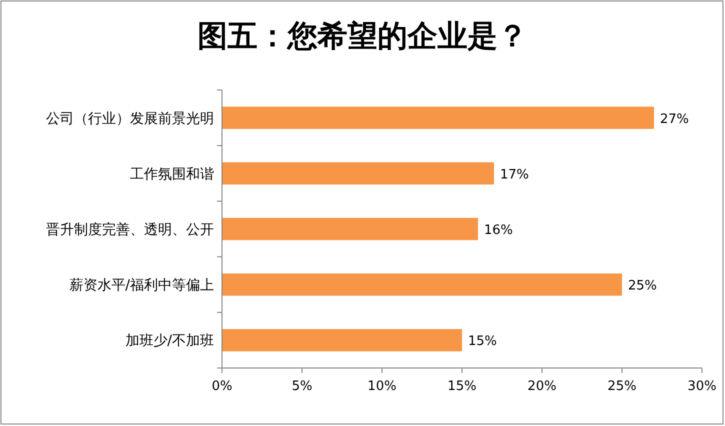 This screenshot has width=725, height=426. Describe the element at coordinates (363, 36) in the screenshot. I see `chart-title: 图五：您希望的企业是？` at that location.